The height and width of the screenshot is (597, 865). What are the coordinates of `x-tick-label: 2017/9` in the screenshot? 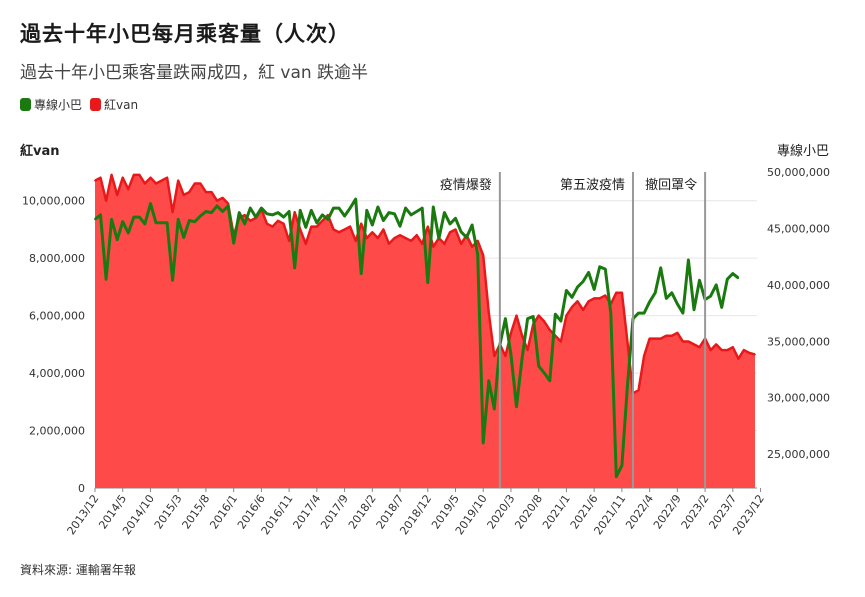 It's located at (334, 511).